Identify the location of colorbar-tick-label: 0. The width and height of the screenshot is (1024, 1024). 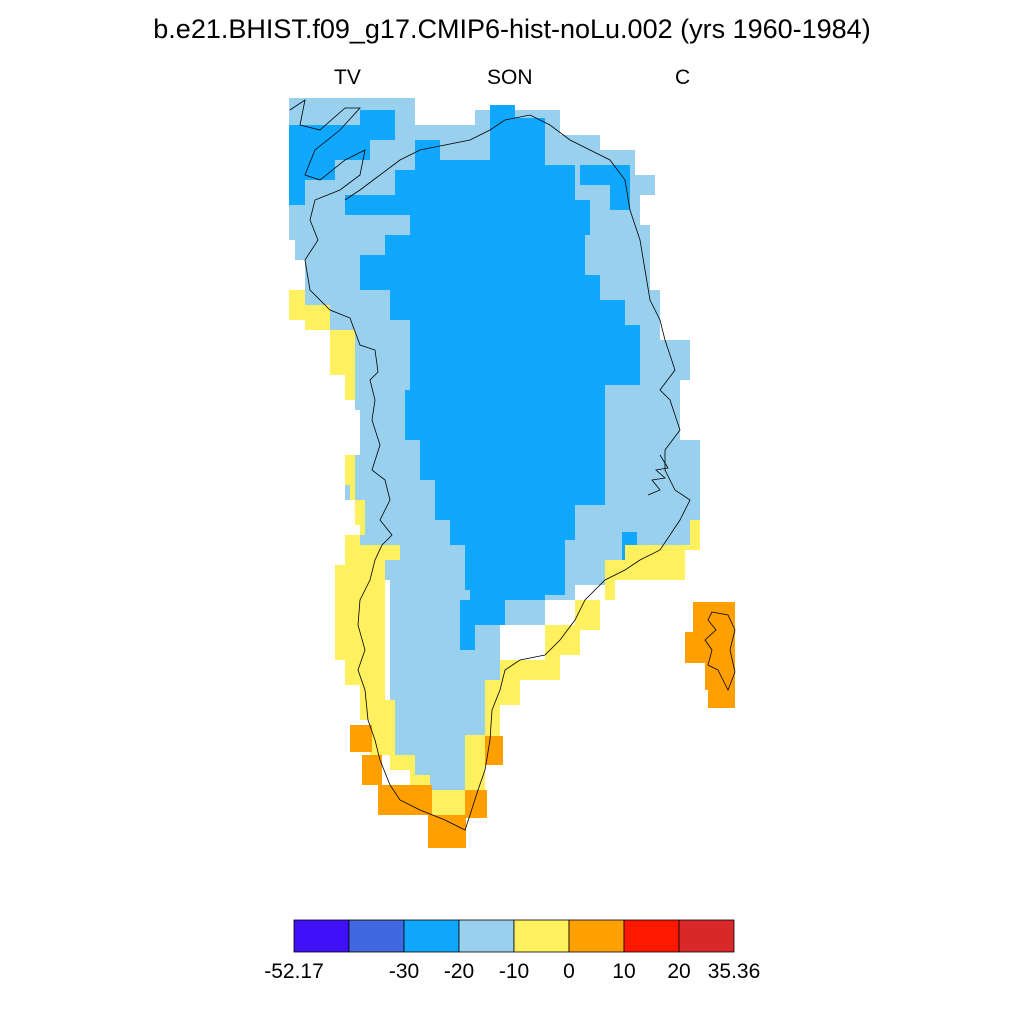
(569, 971).